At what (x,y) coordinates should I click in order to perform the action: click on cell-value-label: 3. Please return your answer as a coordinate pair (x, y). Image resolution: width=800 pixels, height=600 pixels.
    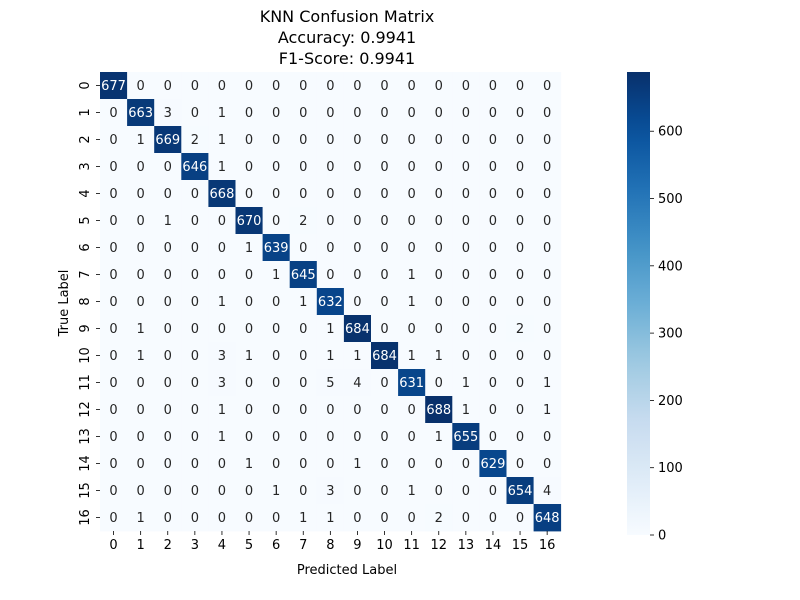
    Looking at the image, I should click on (330, 491).